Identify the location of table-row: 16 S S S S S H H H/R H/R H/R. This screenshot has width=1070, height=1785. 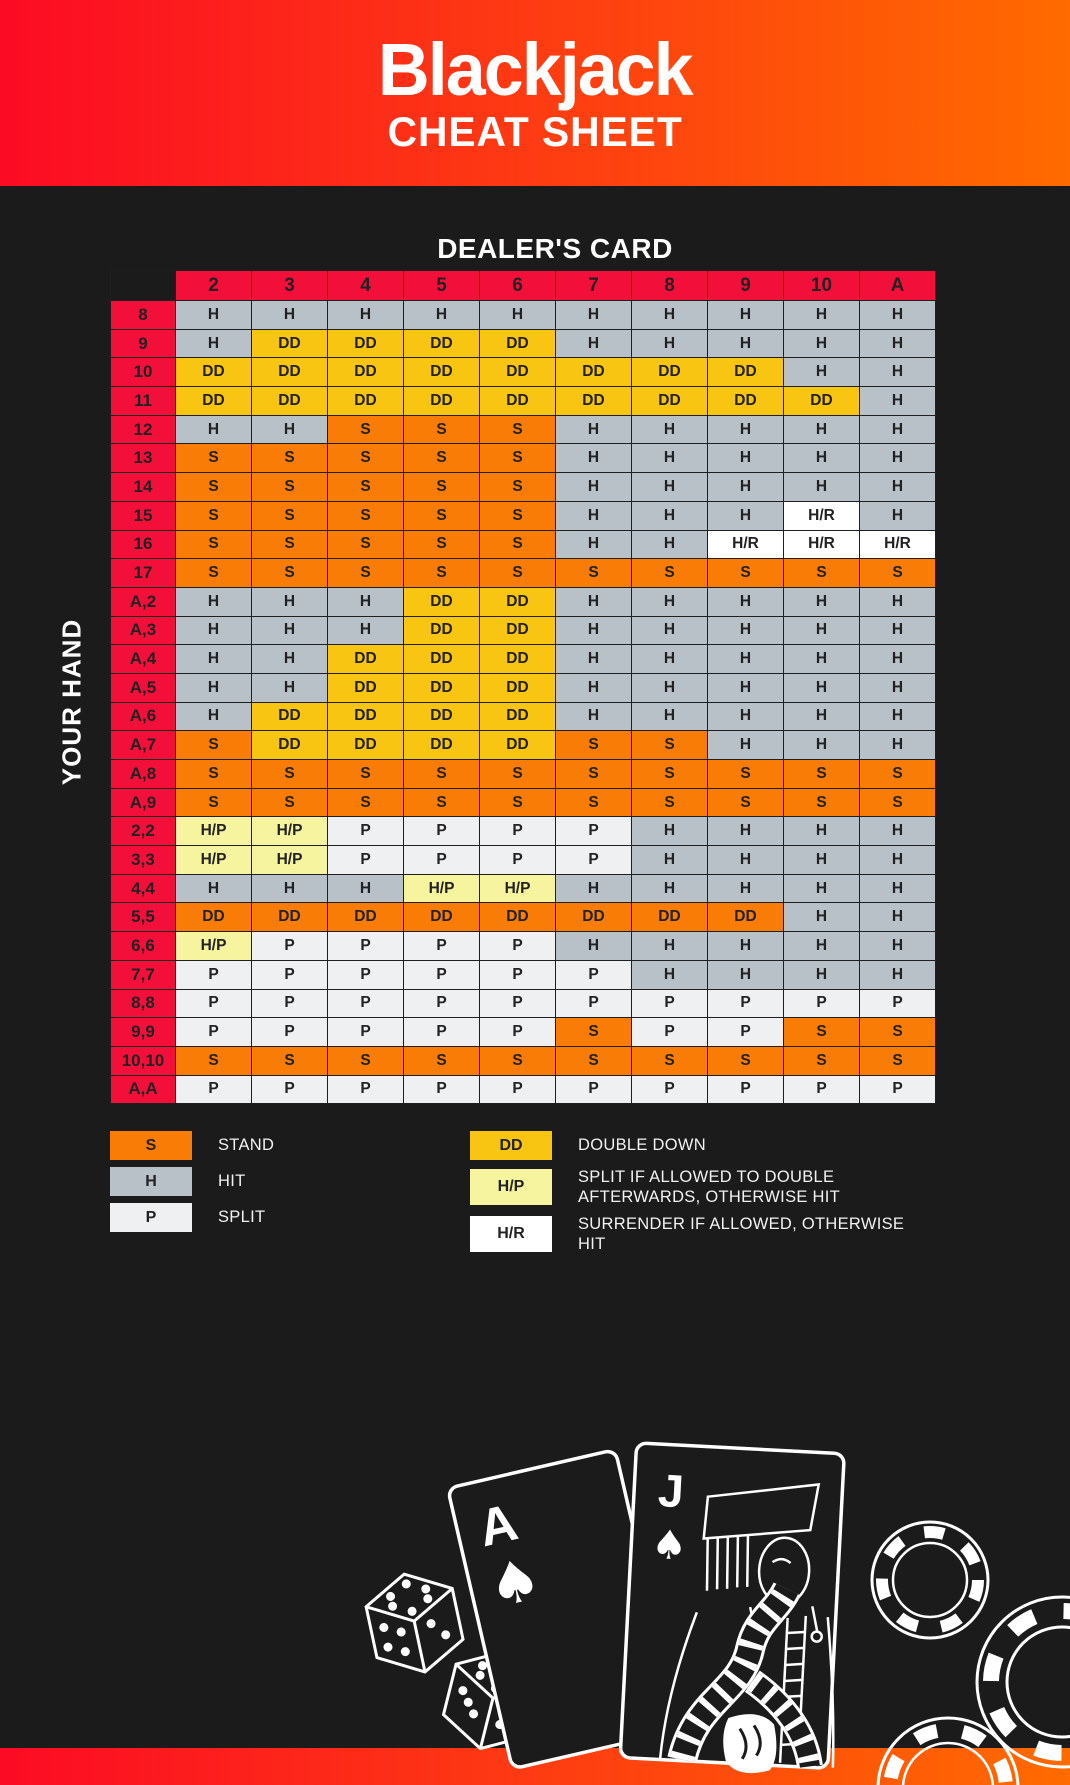
(523, 544).